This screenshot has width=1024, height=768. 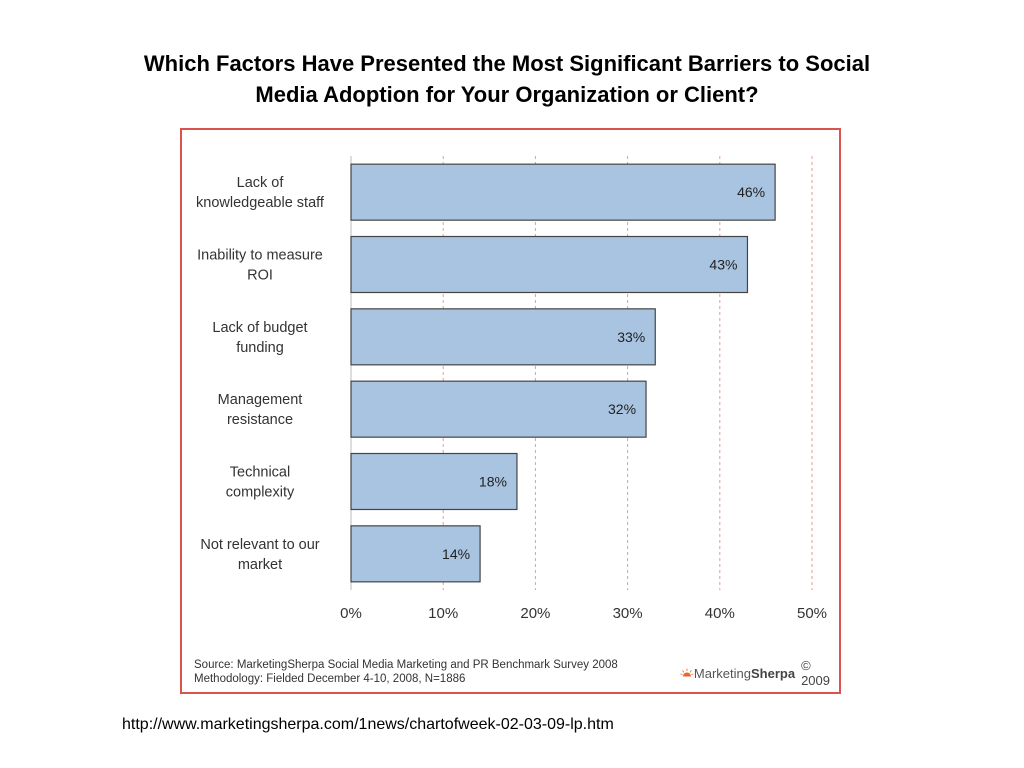 I want to click on category-label: Not relevant to our market, so click(x=259, y=555).